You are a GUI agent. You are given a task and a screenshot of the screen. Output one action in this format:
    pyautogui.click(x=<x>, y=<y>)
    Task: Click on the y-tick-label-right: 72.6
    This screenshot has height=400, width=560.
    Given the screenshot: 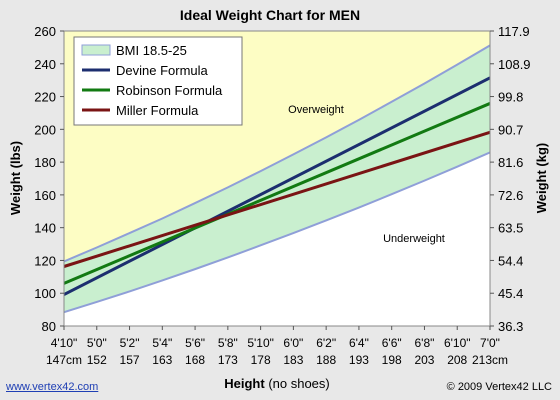 What is the action you would take?
    pyautogui.click(x=510, y=195)
    